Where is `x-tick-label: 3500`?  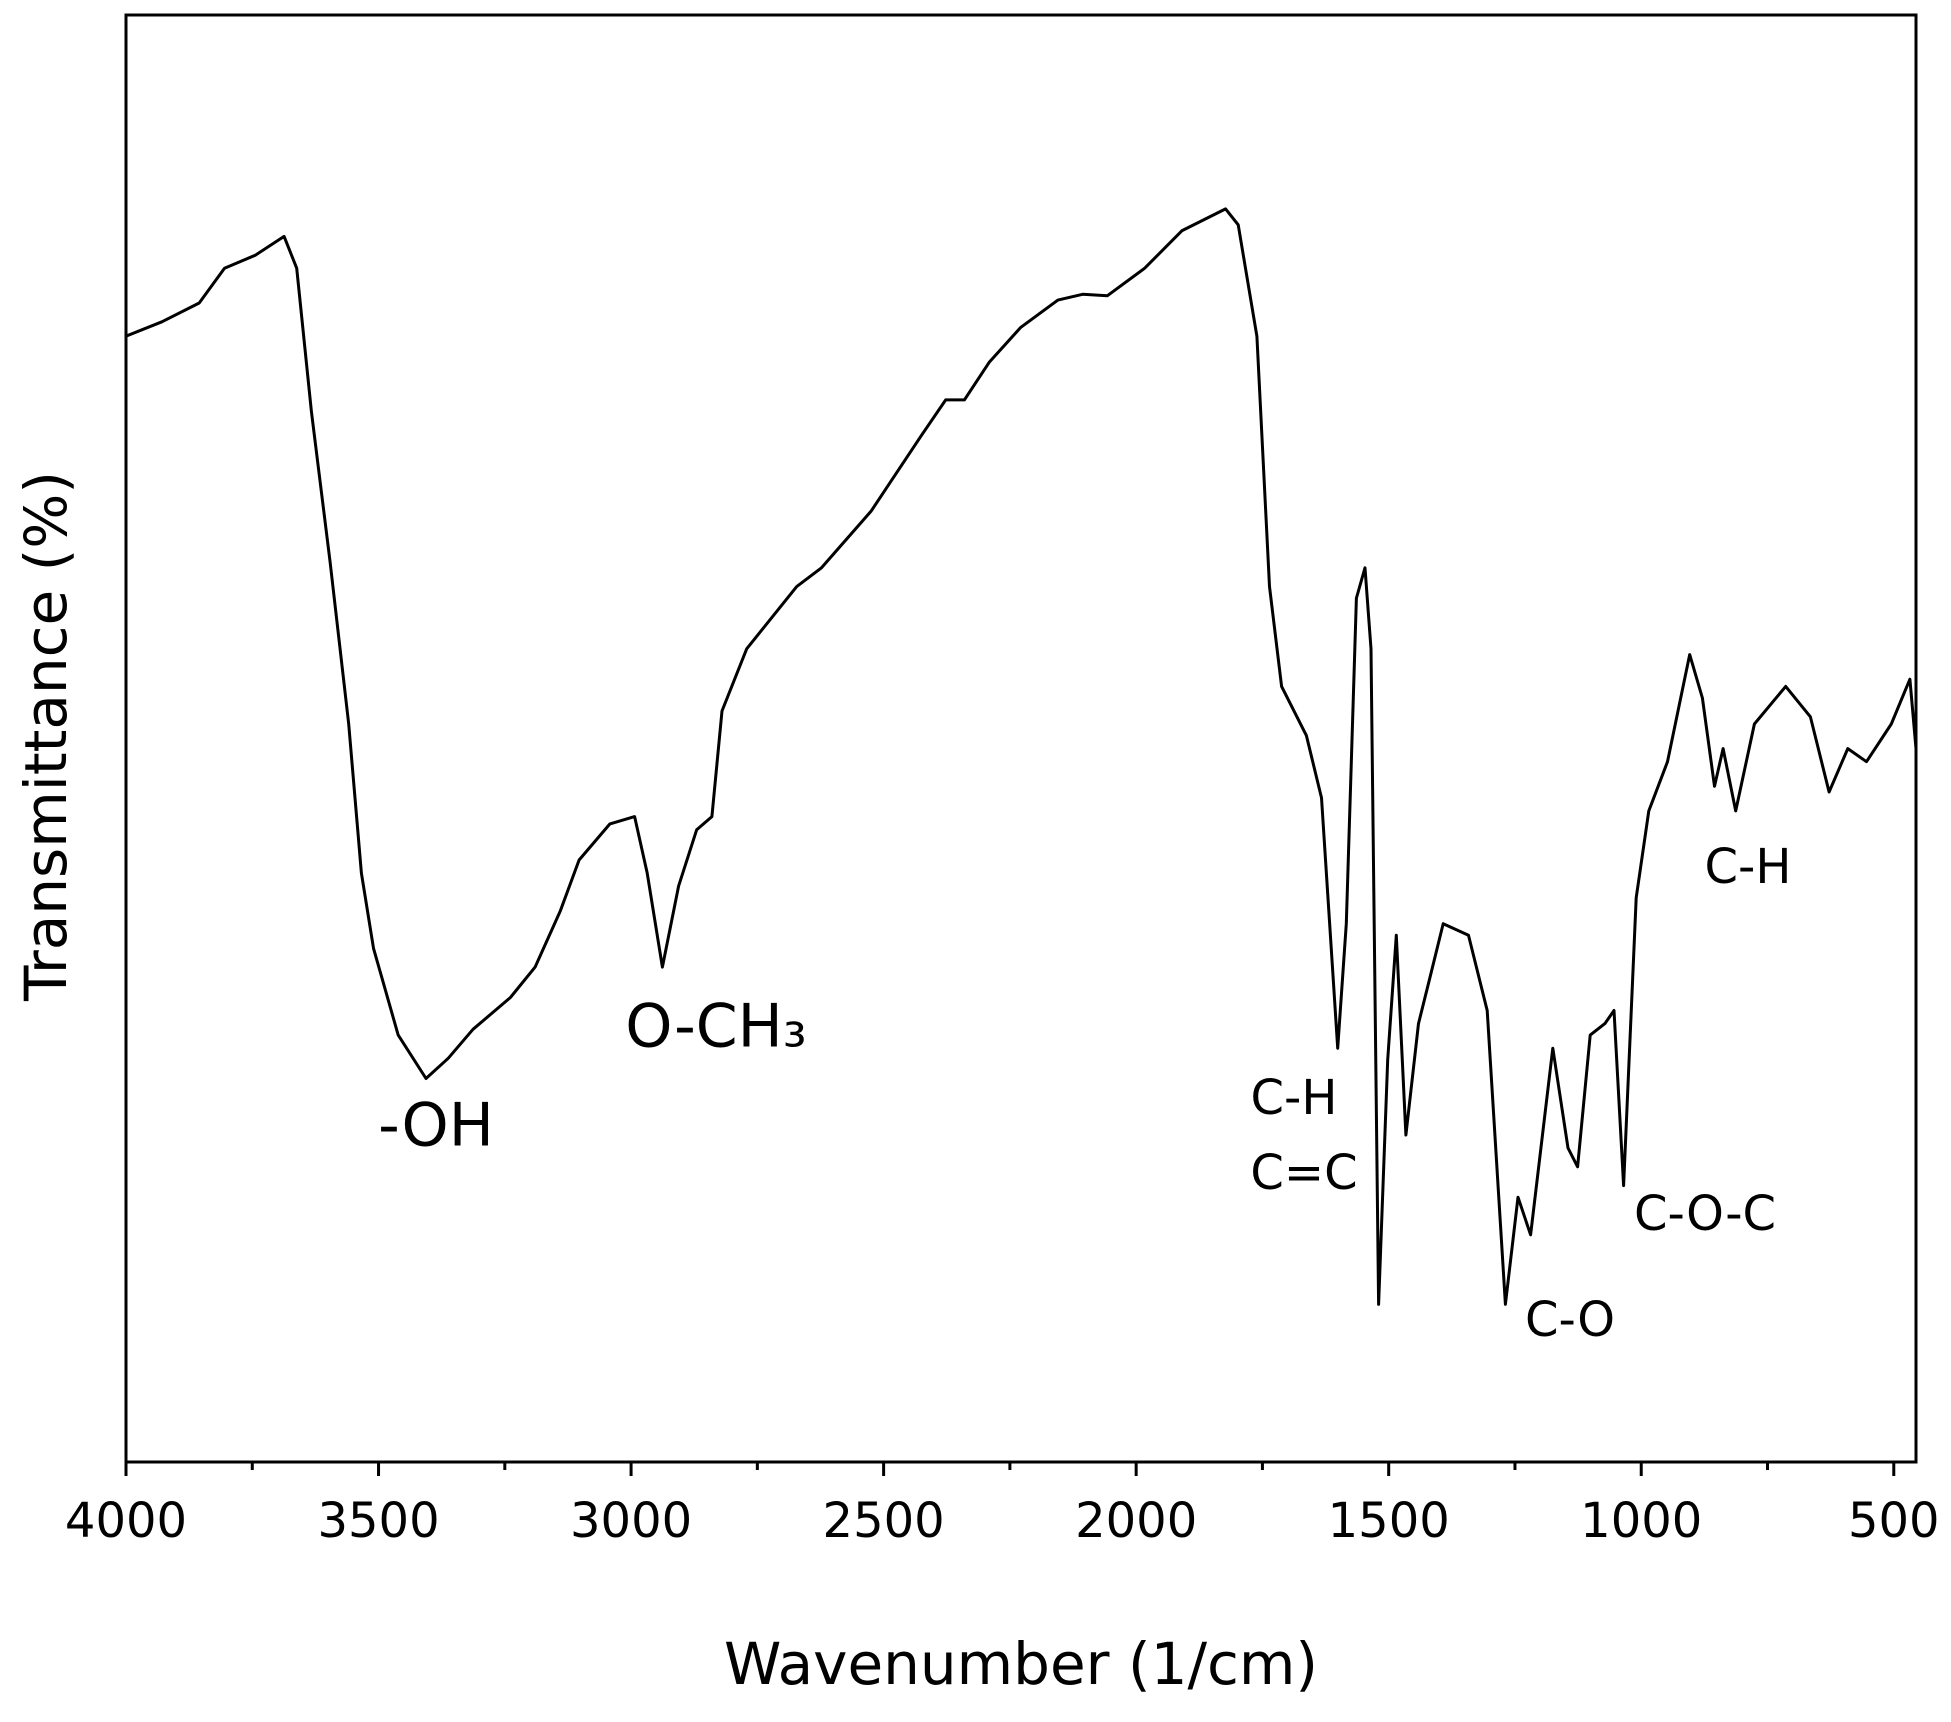
x-tick-label: 3500 is located at coordinates (378, 1521).